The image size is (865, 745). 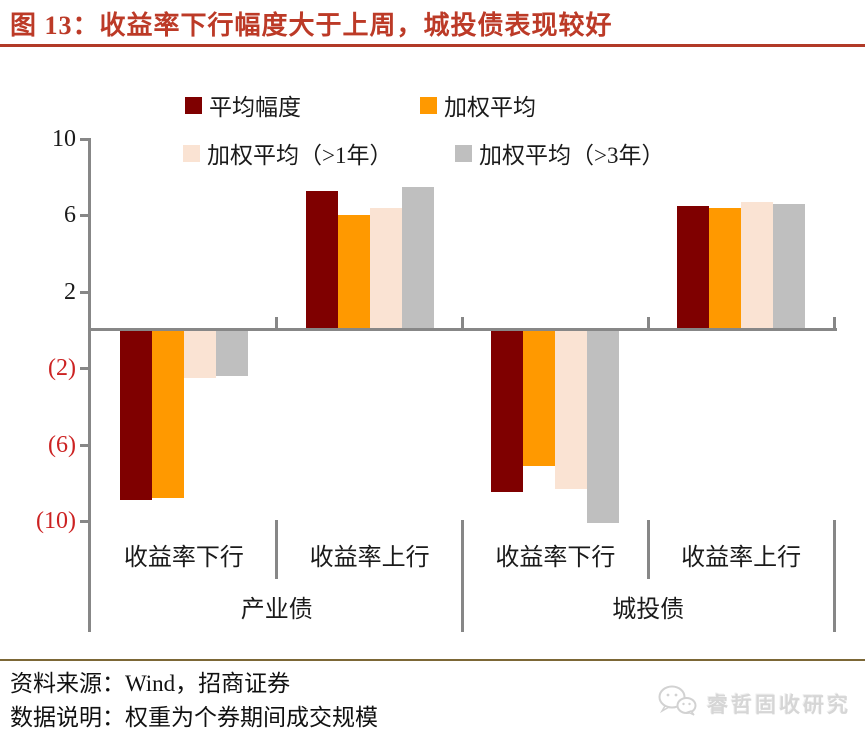 I want to click on legend-item: 平均幅度, so click(x=243, y=105).